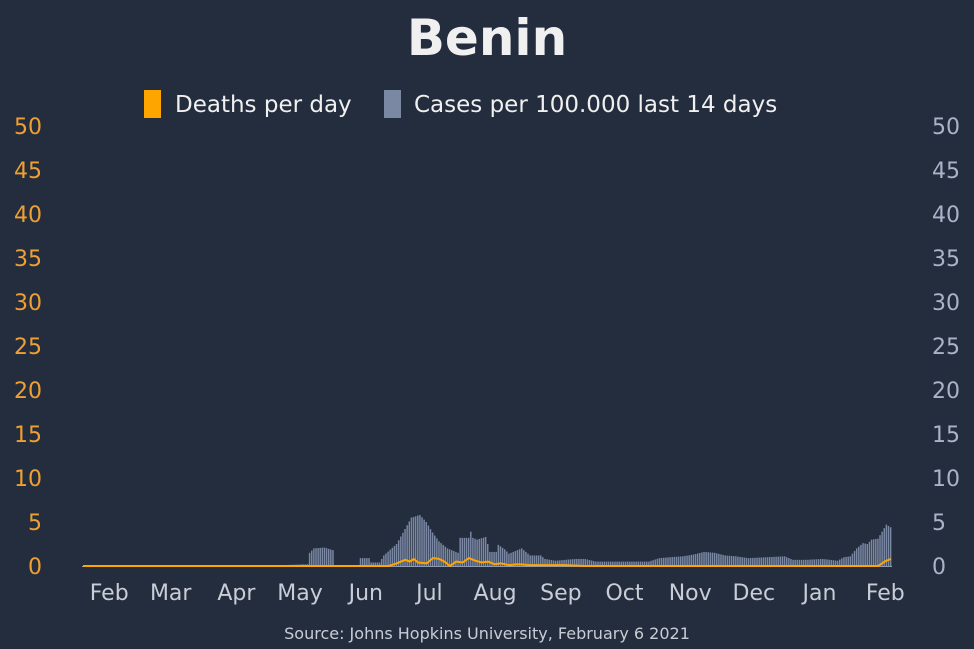 This screenshot has width=974, height=649. I want to click on y-axis-left: 0 5 10 15 20 25 30 35 40 45 50, so click(28, 347).